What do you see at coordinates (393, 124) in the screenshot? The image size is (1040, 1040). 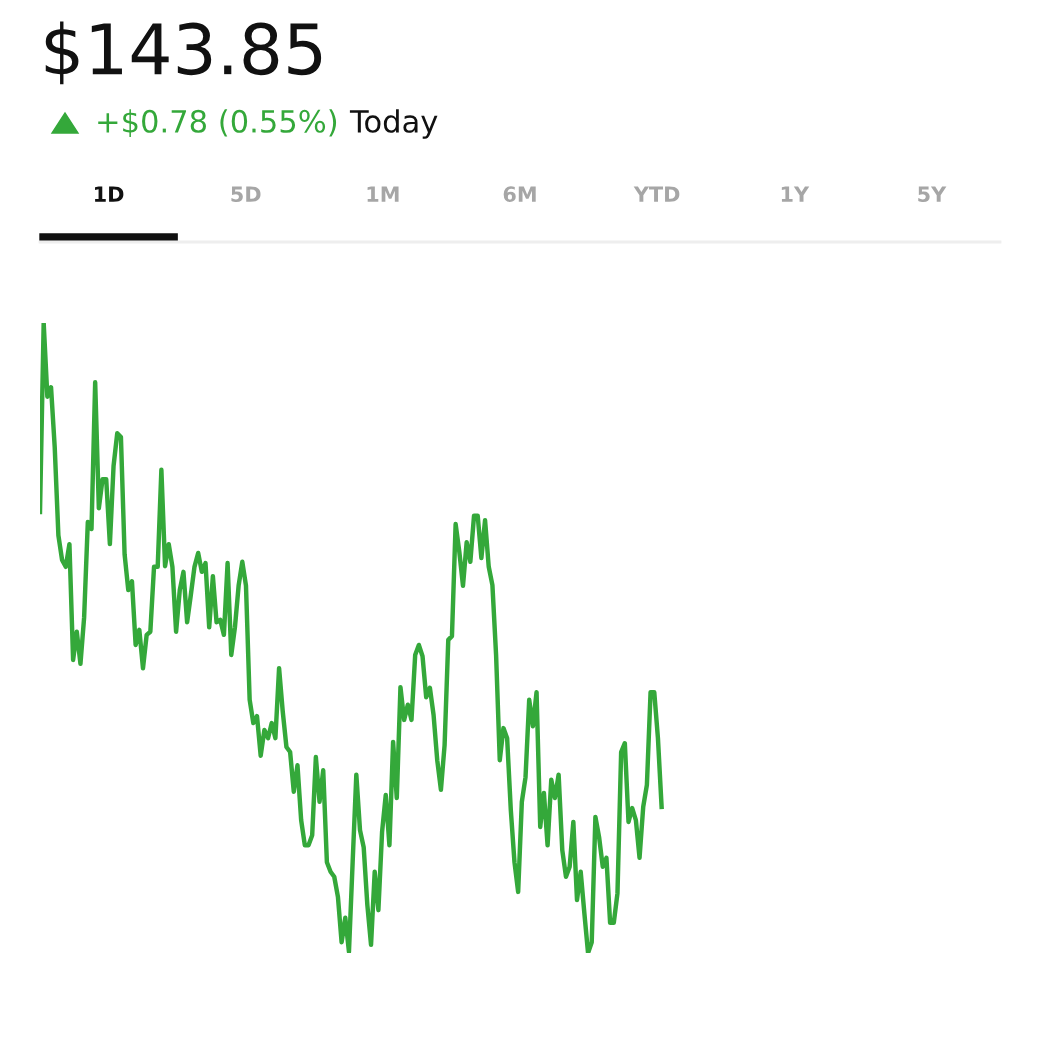 I see `text: Today` at bounding box center [393, 124].